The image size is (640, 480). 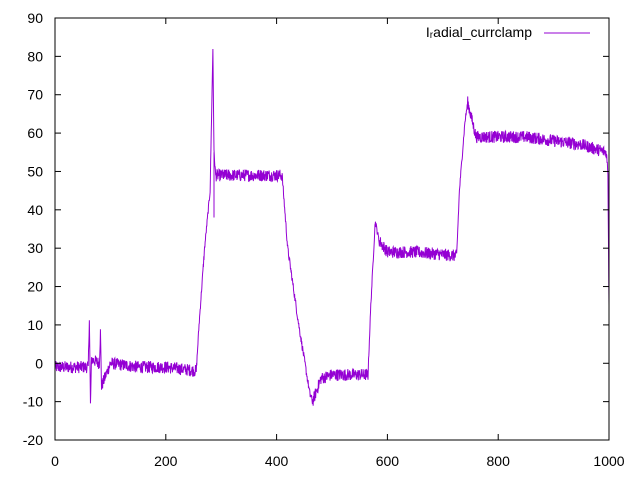 What do you see at coordinates (35, 171) in the screenshot?
I see `y-tick-label: 50` at bounding box center [35, 171].